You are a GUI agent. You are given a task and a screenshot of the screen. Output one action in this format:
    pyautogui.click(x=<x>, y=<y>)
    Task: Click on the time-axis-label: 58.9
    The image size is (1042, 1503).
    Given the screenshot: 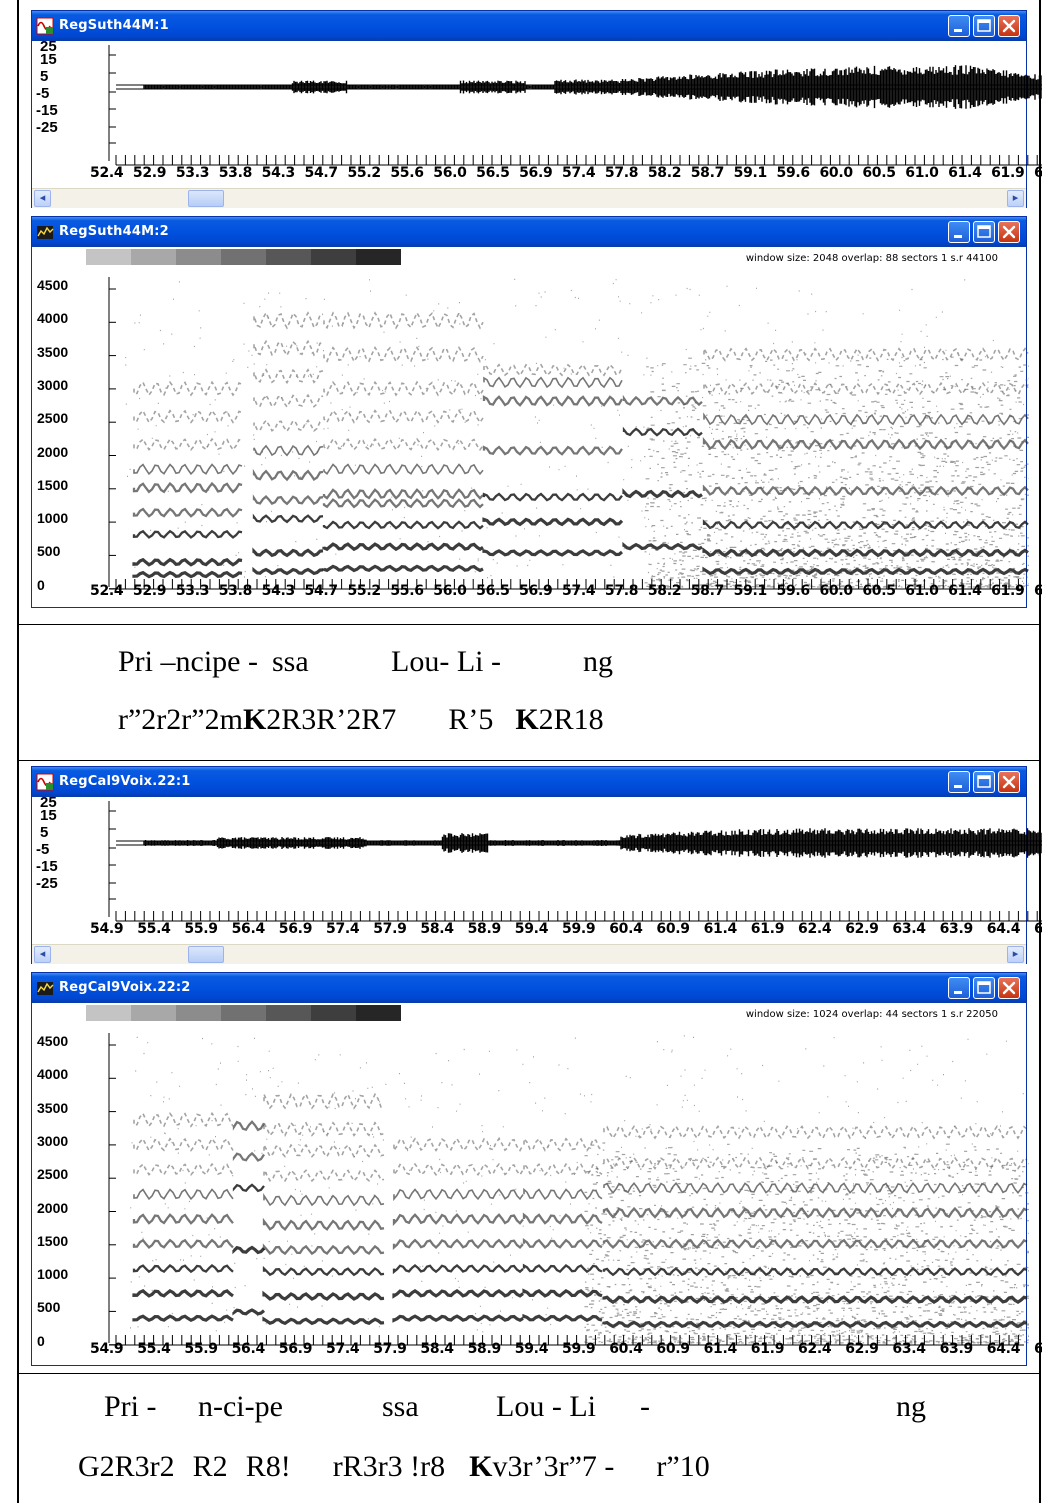 What is the action you would take?
    pyautogui.click(x=484, y=1349)
    